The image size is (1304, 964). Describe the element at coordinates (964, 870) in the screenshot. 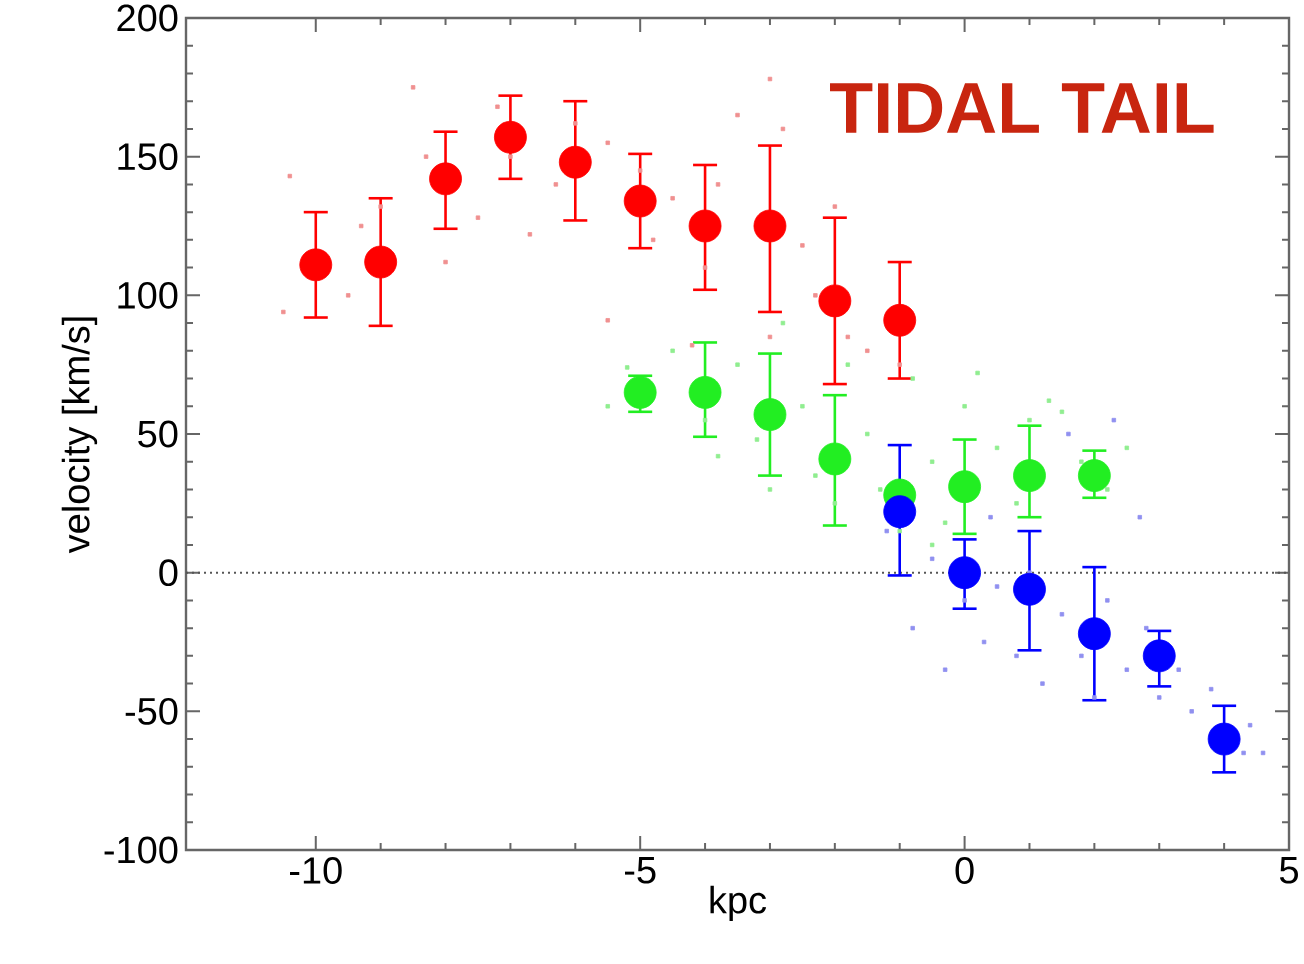

I see `x-tick-label: 0` at that location.